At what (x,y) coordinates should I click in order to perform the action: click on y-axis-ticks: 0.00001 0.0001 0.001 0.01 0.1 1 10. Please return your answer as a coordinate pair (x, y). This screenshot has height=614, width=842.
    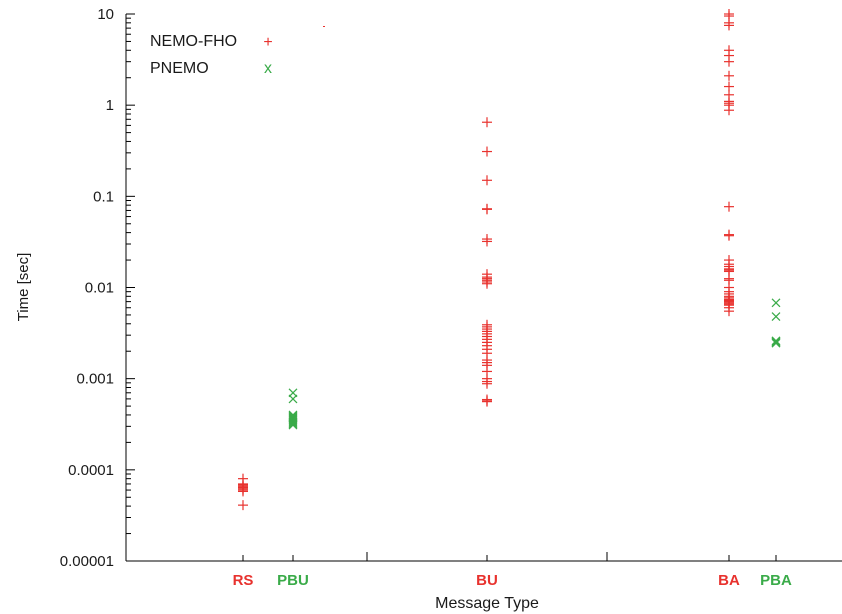
    Looking at the image, I should click on (97, 288).